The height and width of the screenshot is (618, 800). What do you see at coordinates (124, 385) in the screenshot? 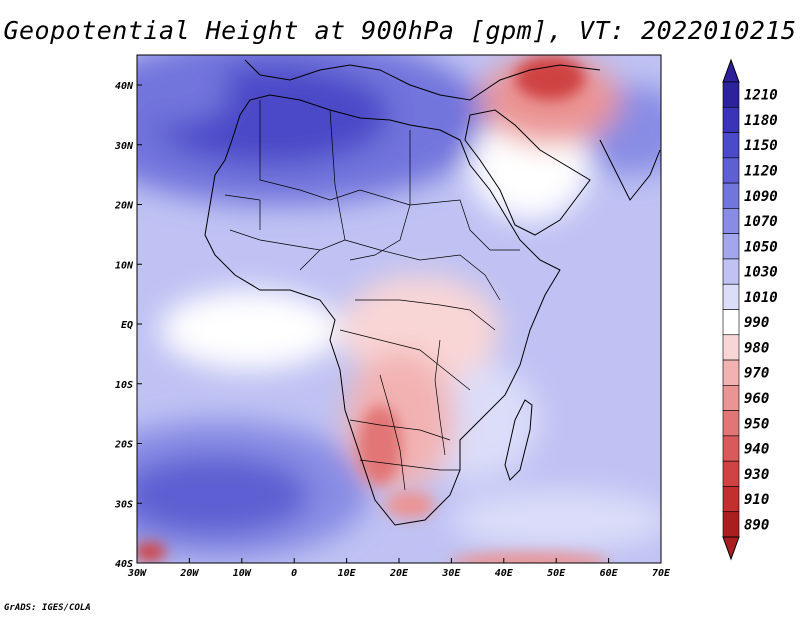
I see `y-tick-label: 10S` at bounding box center [124, 385].